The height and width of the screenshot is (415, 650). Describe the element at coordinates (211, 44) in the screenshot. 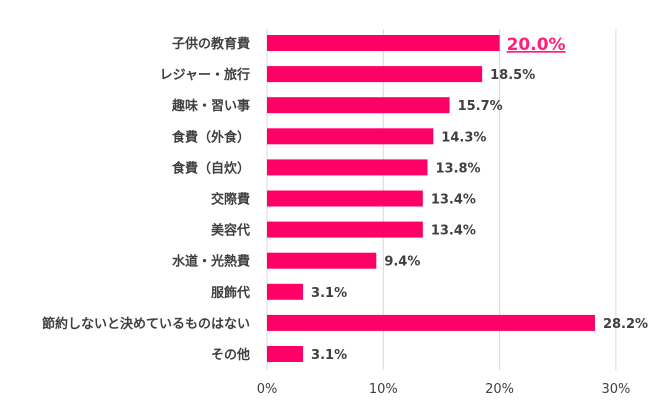

I see `category-label: 子供の教育費` at that location.